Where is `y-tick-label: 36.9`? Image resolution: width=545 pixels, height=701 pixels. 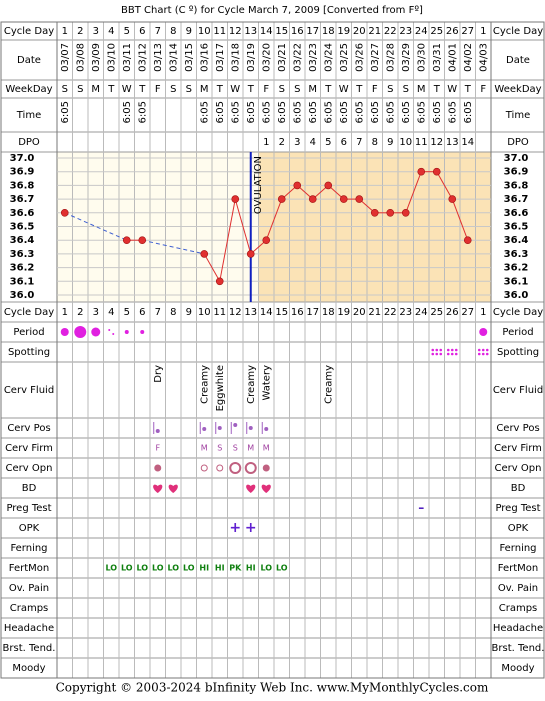
y-tick-label: 36.9 is located at coordinates (22, 172).